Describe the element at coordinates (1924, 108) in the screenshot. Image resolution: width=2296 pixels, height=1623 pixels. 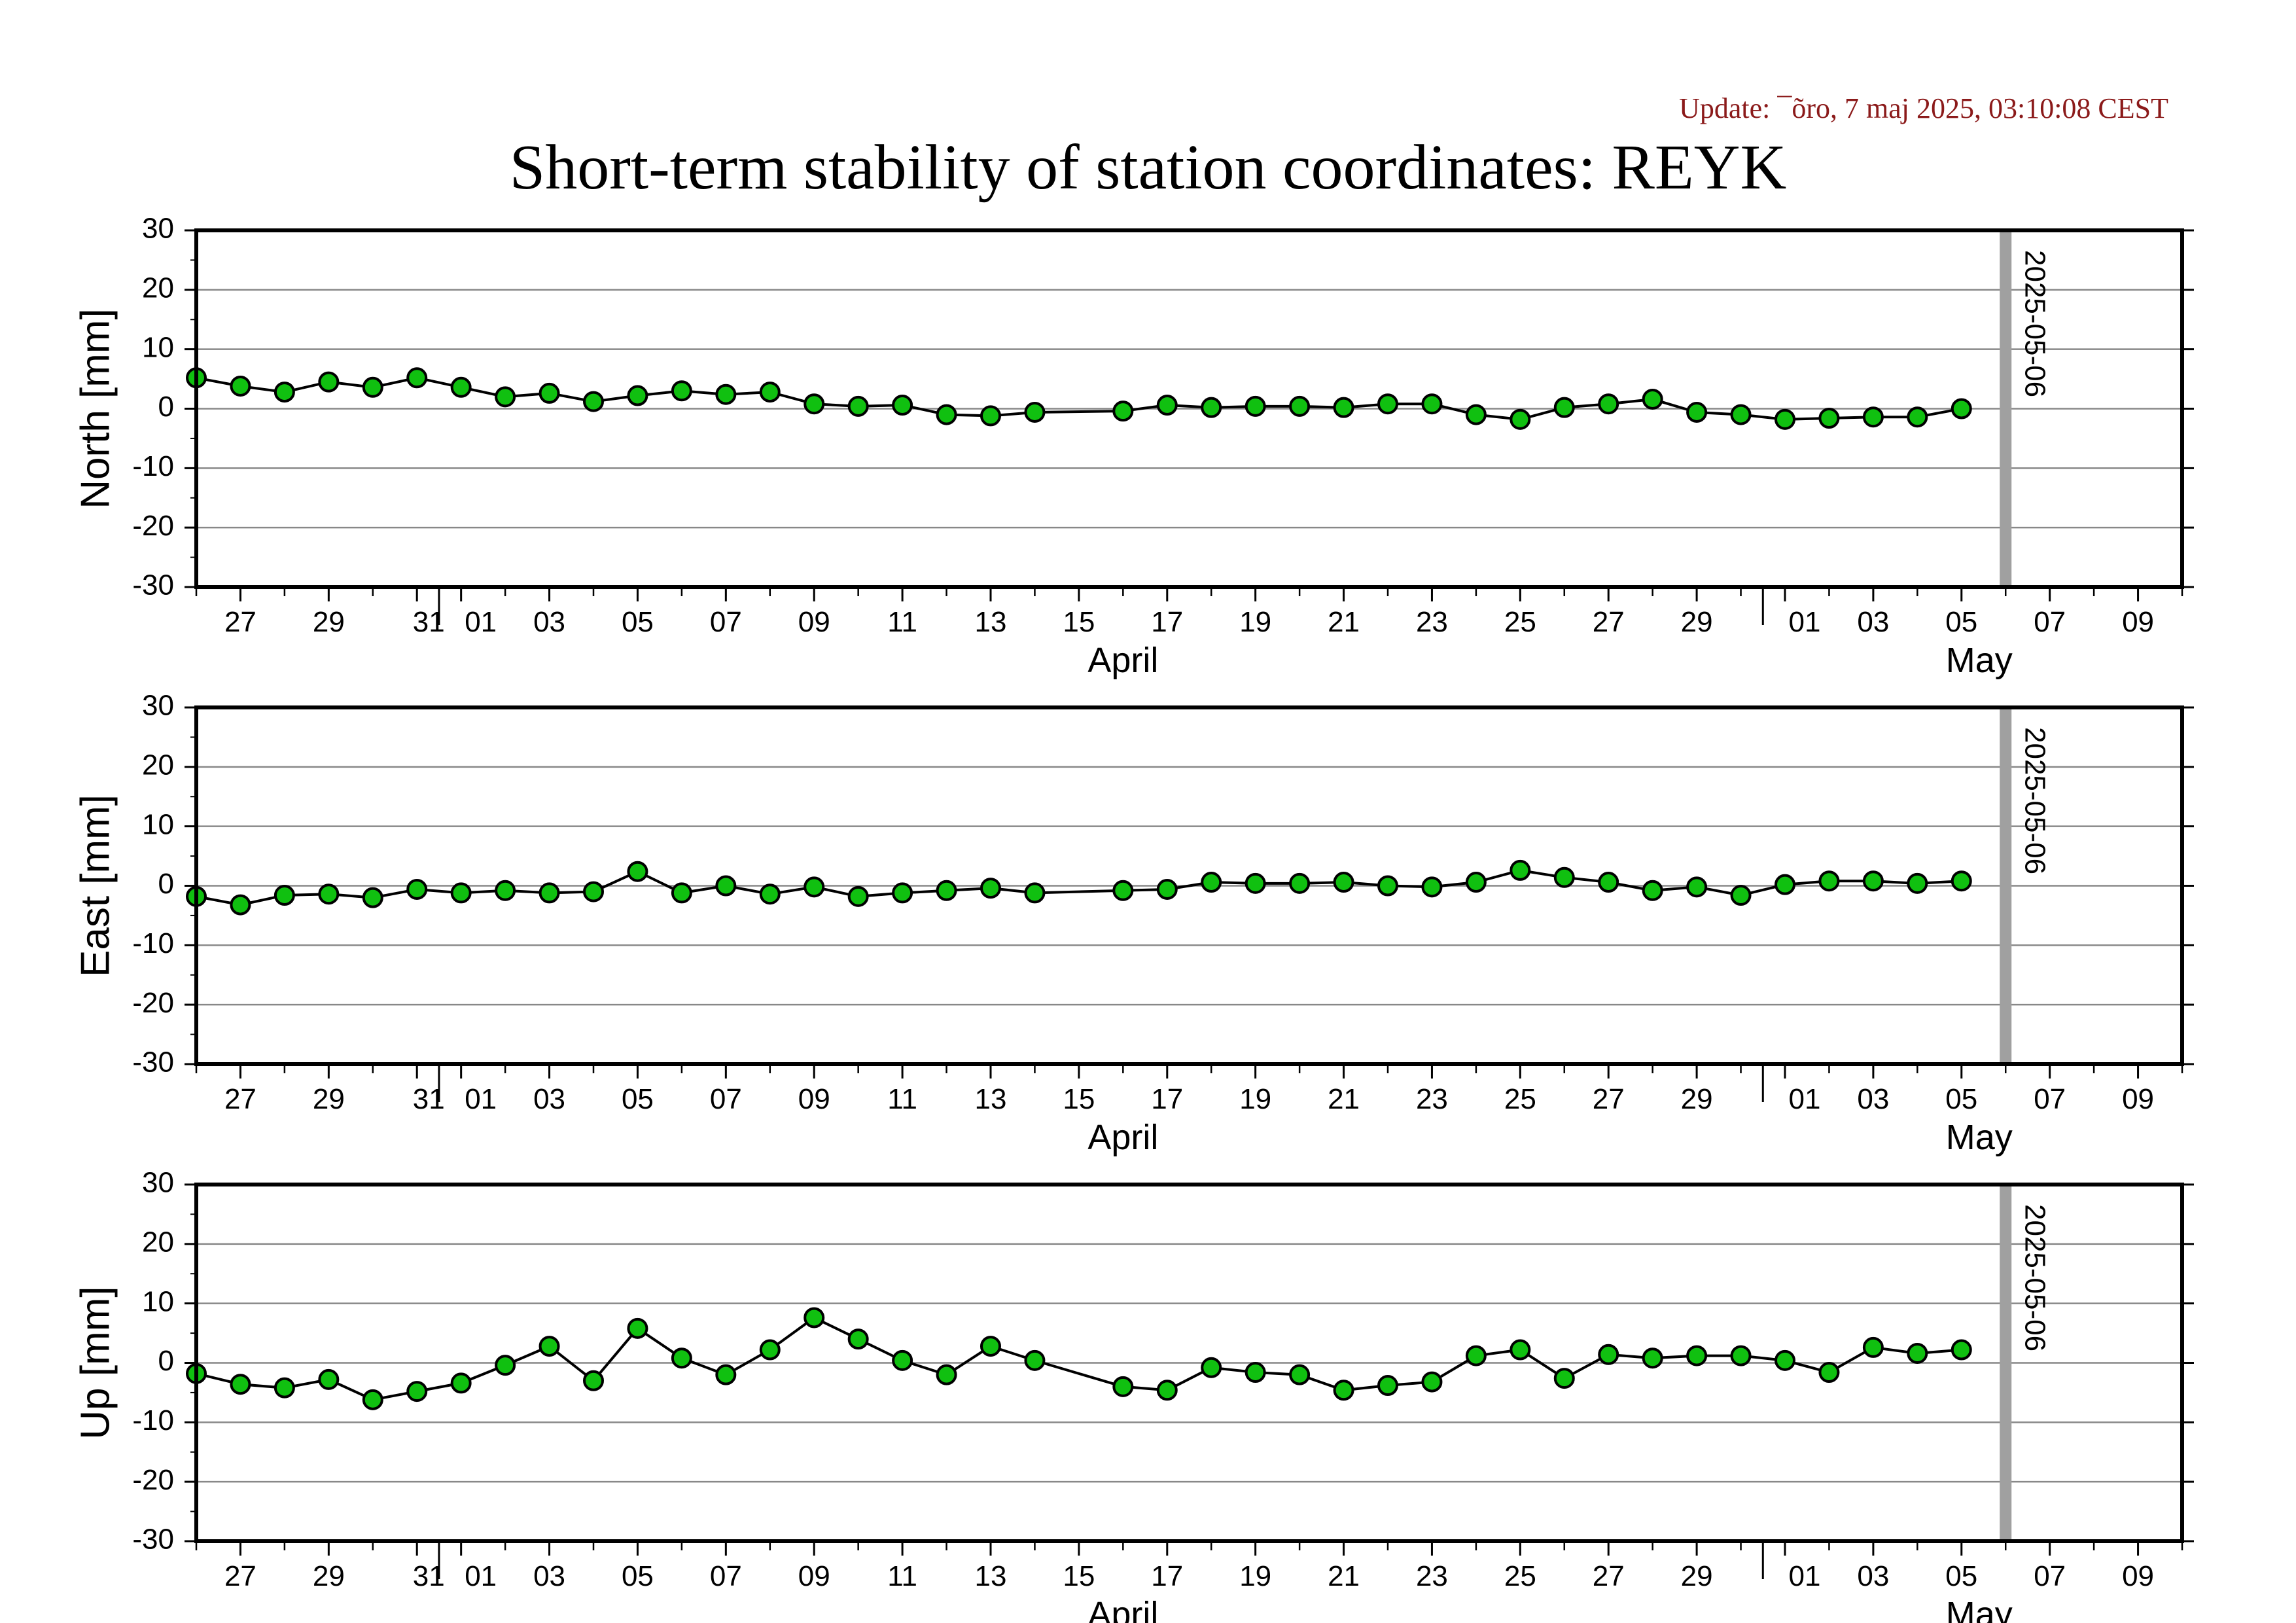
I see `update-timestamp: Update: ¯õro, 7 maj 2025, 03:10:08 CEST` at that location.